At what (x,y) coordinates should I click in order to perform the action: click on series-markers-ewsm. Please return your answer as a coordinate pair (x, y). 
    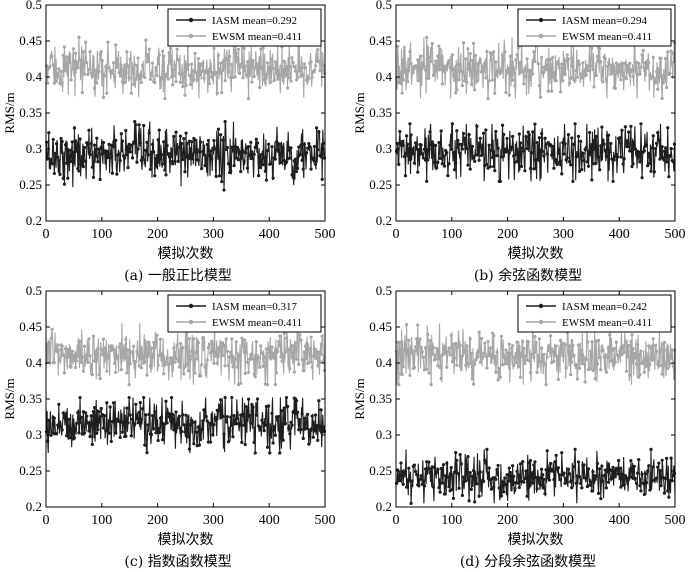
    Looking at the image, I should click on (535, 354).